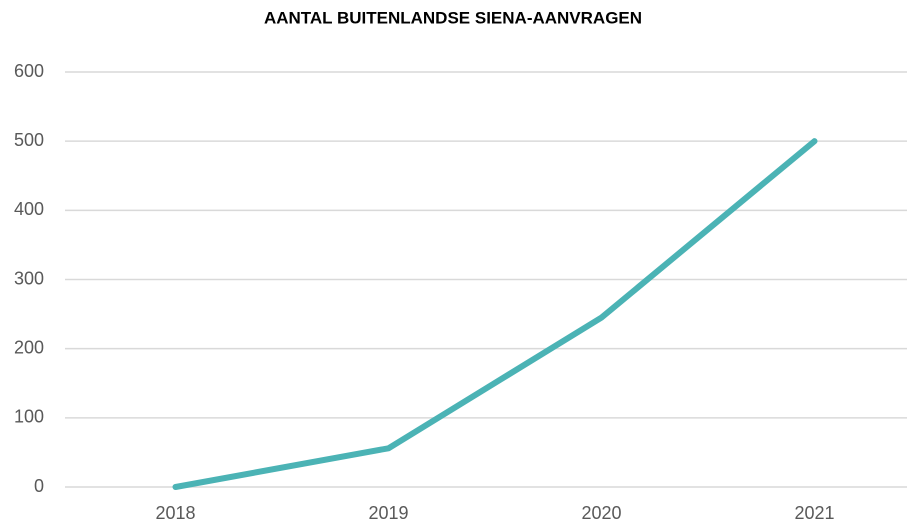 The width and height of the screenshot is (907, 528). What do you see at coordinates (29, 71) in the screenshot?
I see `y-tick-label: 600` at bounding box center [29, 71].